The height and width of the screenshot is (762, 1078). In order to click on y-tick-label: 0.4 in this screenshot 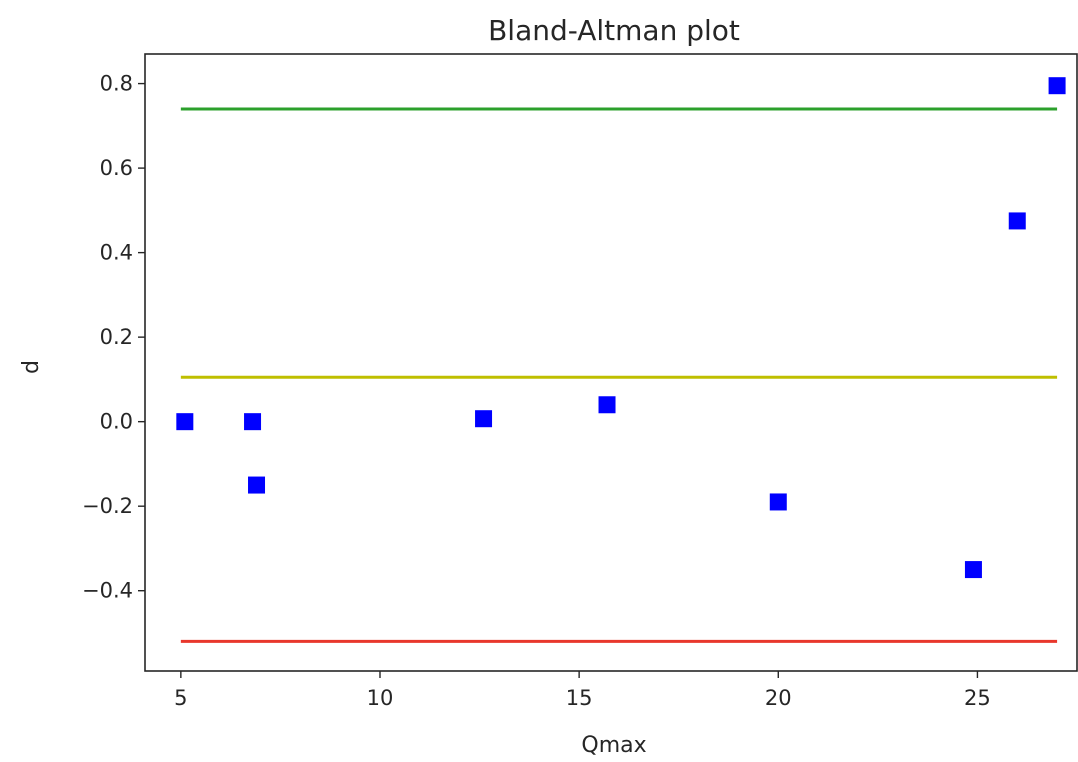, I will do `click(116, 253)`.